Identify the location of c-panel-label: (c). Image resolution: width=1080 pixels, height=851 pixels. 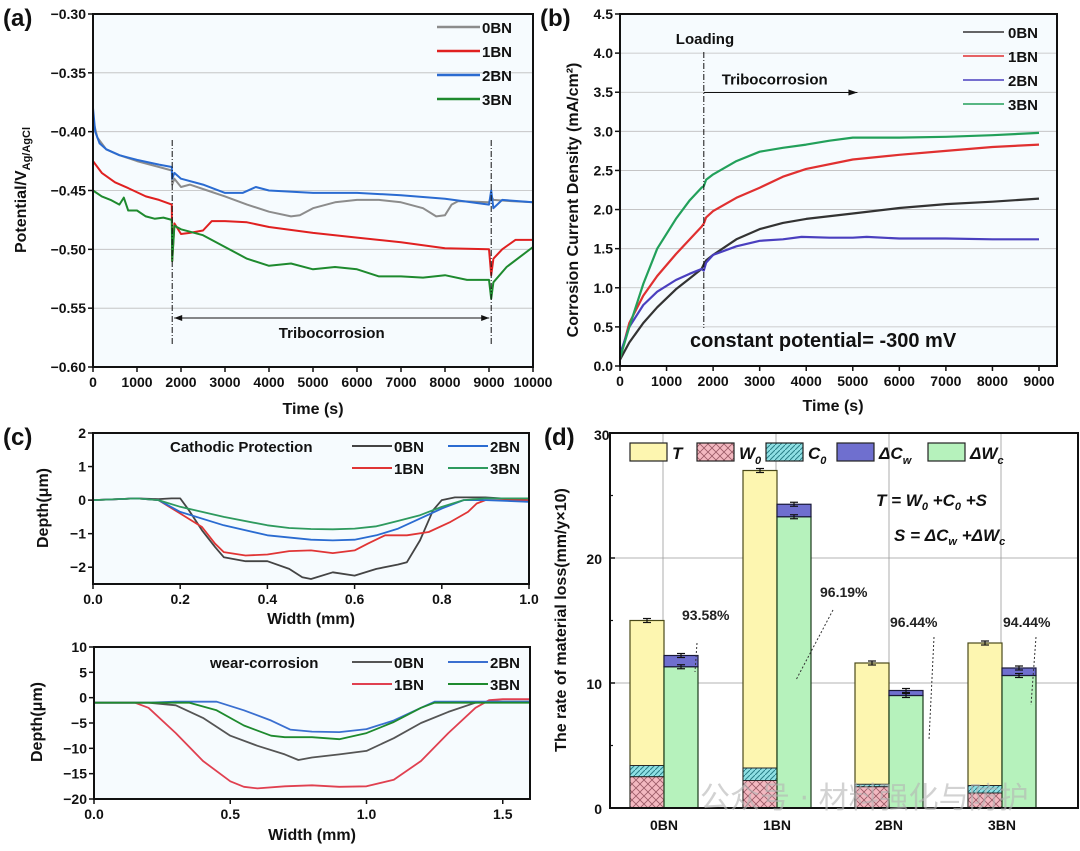
(17, 437).